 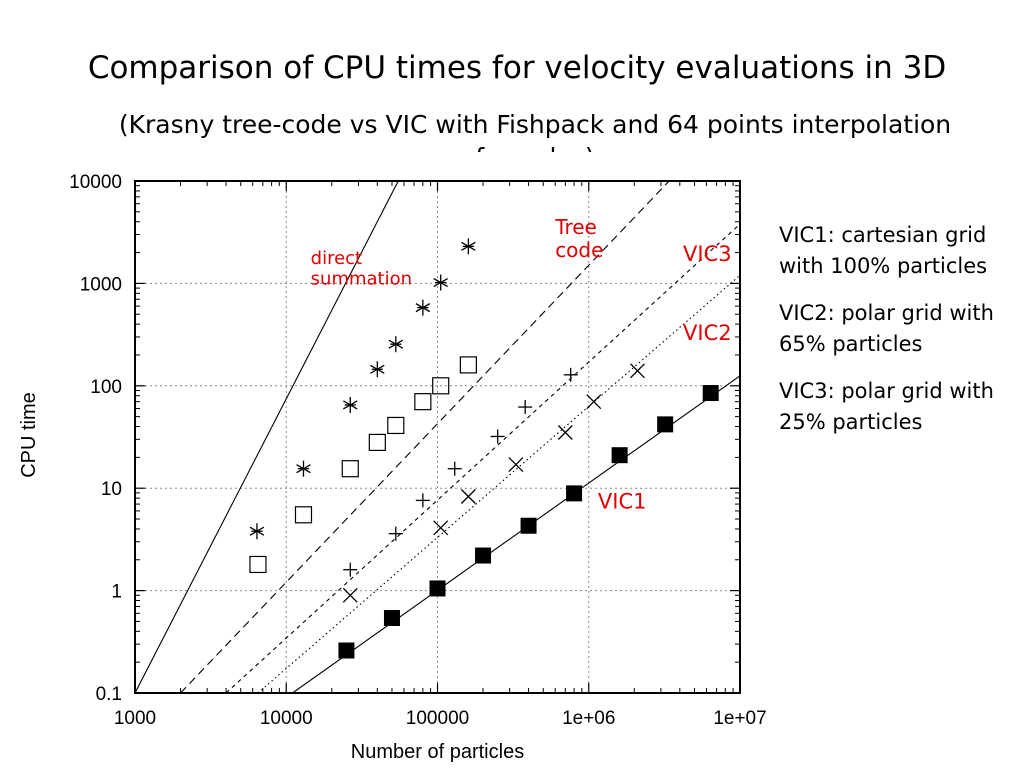 I want to click on x-tick-label: 1e+06, so click(x=588, y=718).